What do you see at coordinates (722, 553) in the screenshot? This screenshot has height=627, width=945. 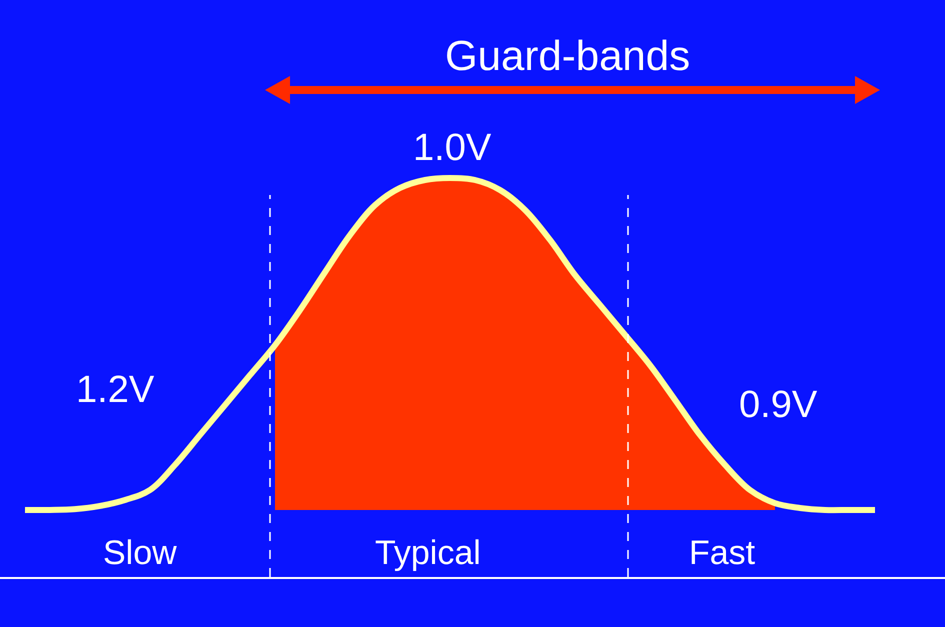 I see `annotation: Fast` at bounding box center [722, 553].